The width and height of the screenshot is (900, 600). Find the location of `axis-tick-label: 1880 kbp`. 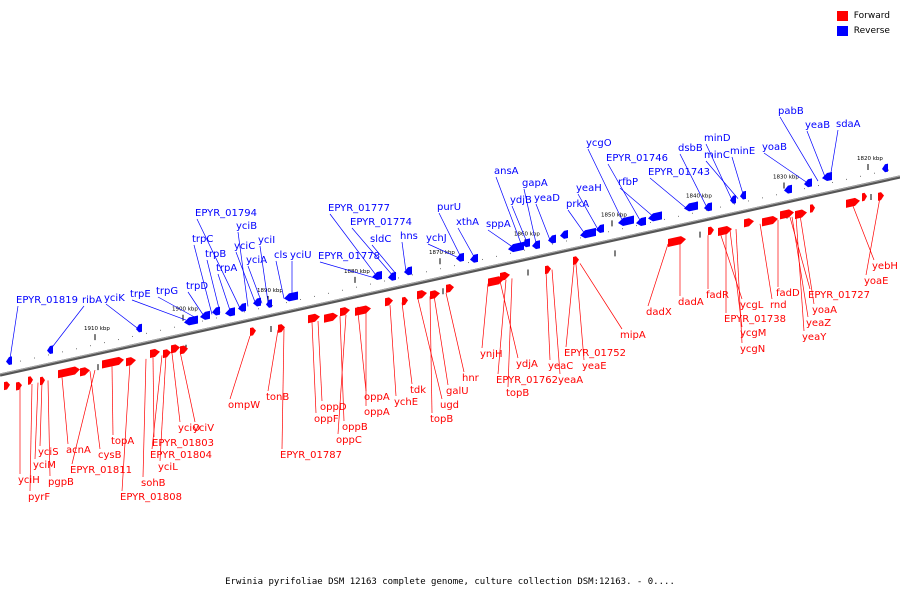

axis-tick-label: 1880 kbp is located at coordinates (357, 272).